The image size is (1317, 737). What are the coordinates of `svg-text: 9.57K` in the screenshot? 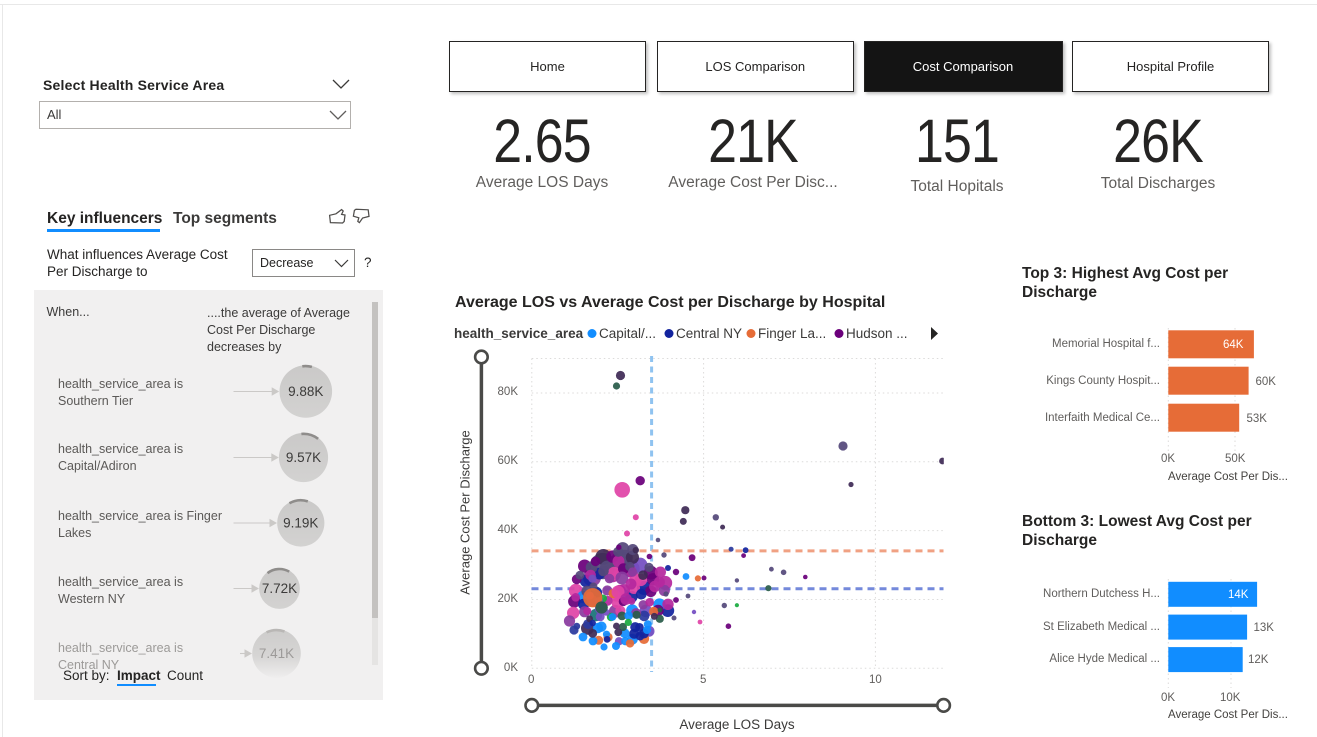 It's located at (303, 457).